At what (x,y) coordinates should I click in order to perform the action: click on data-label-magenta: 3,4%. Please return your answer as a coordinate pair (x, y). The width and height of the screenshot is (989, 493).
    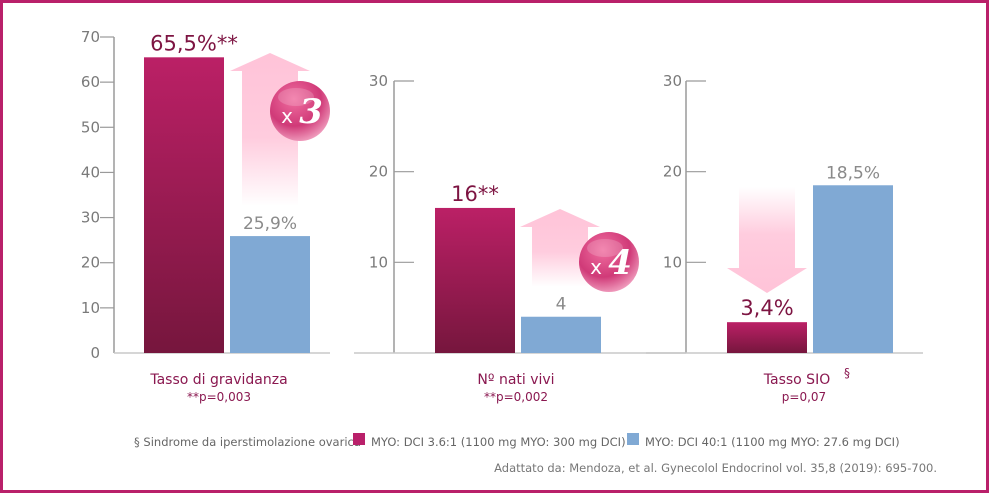
    Looking at the image, I should click on (766, 308).